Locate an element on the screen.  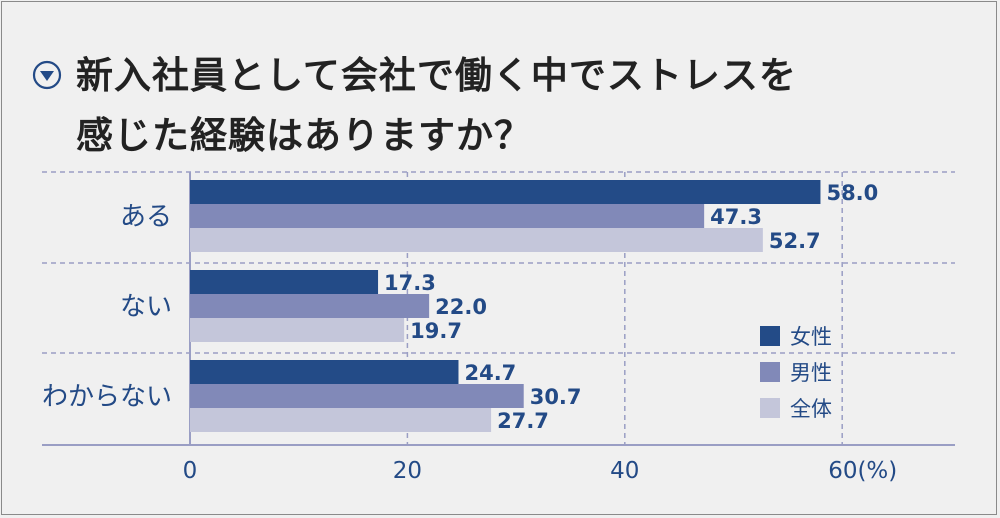
x-tick-label: 60(%) is located at coordinates (862, 471).